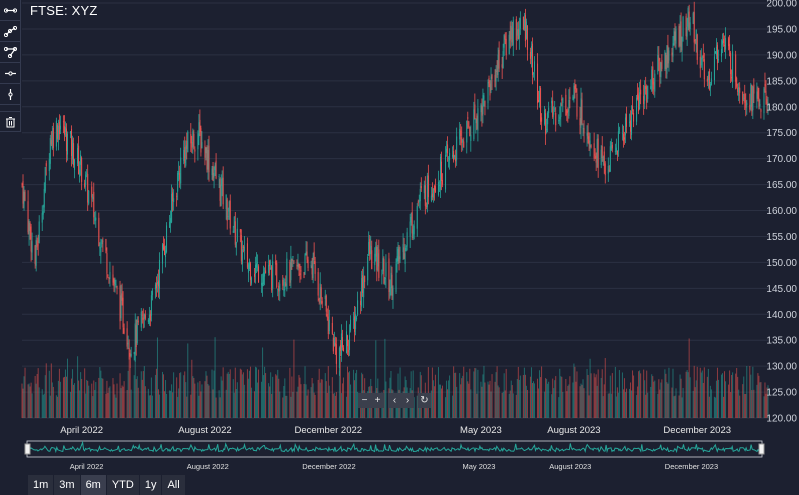  What do you see at coordinates (10, 121) in the screenshot?
I see `trash-icon` at bounding box center [10, 121].